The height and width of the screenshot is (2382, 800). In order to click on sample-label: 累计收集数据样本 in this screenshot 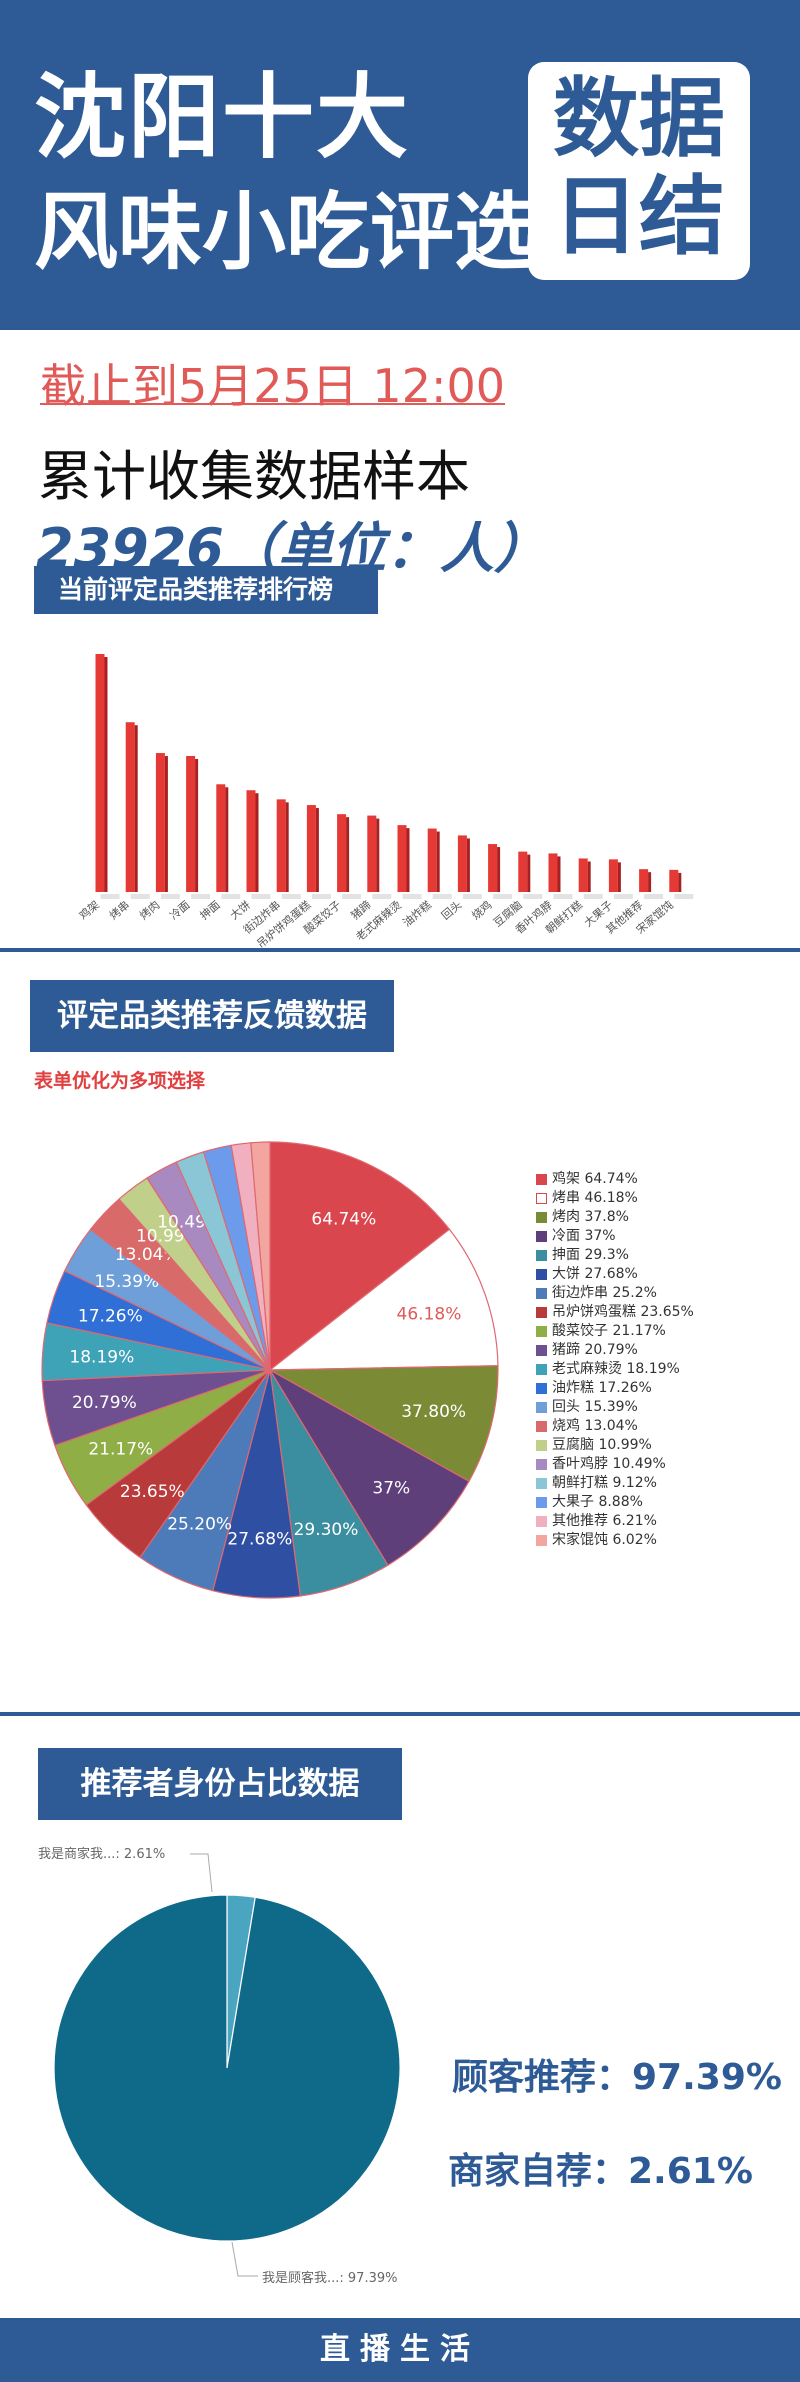, I will do `click(254, 476)`.